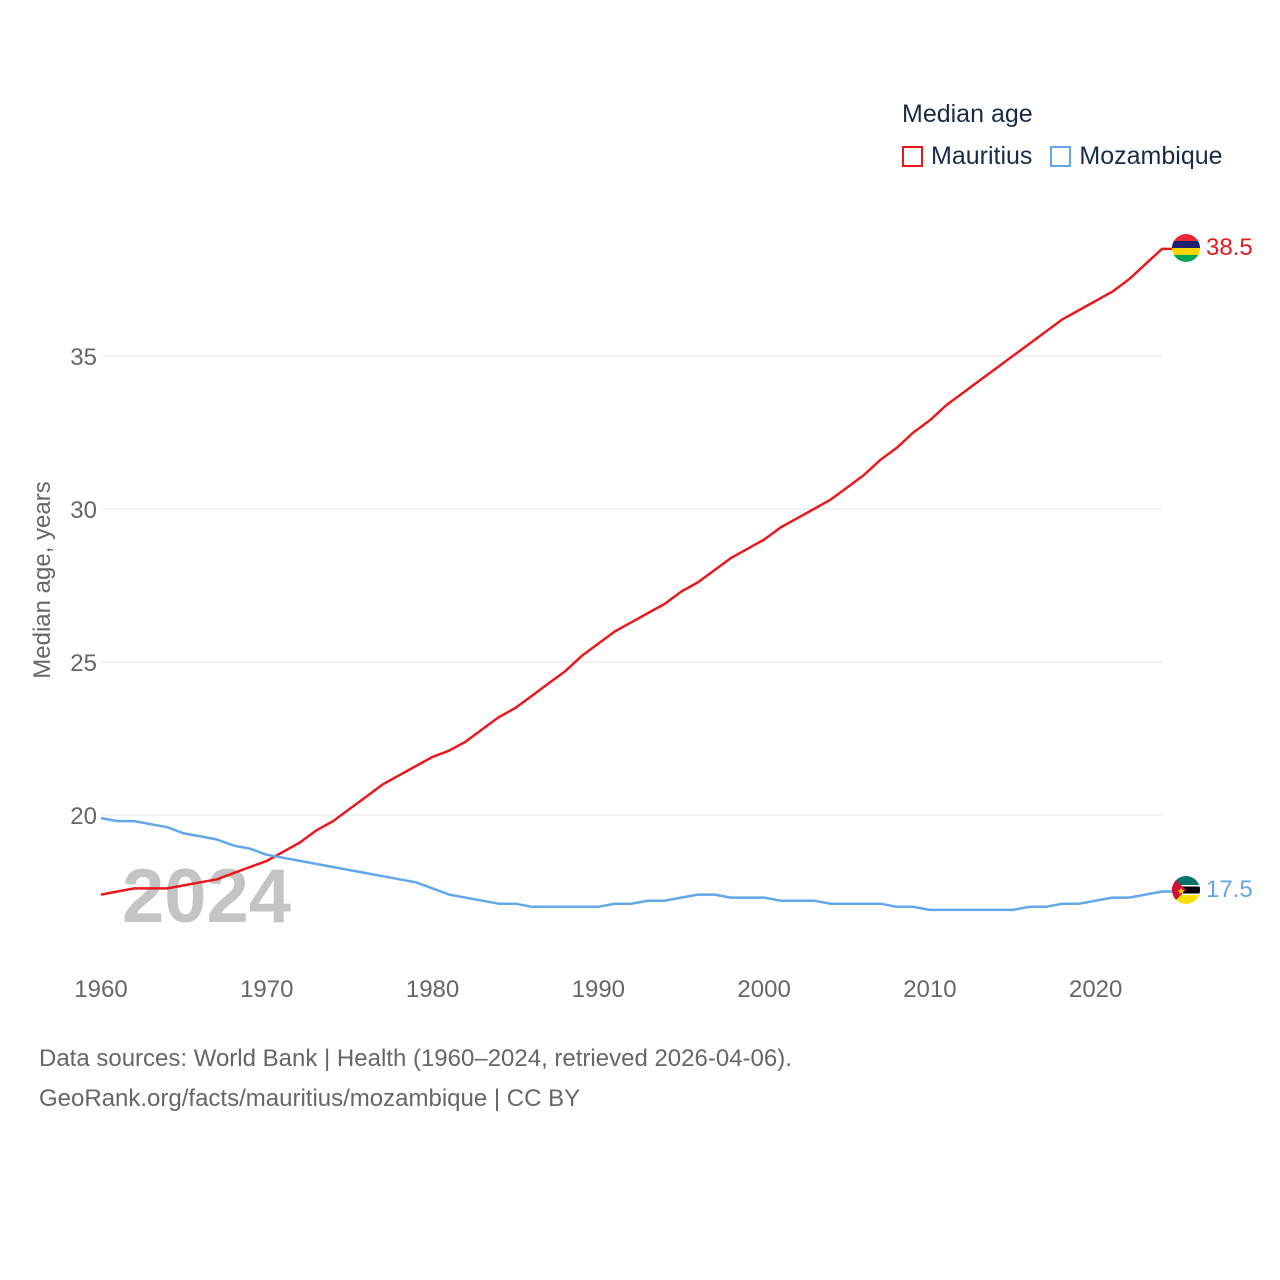  What do you see at coordinates (83, 816) in the screenshot?
I see `y-tick-label: 20` at bounding box center [83, 816].